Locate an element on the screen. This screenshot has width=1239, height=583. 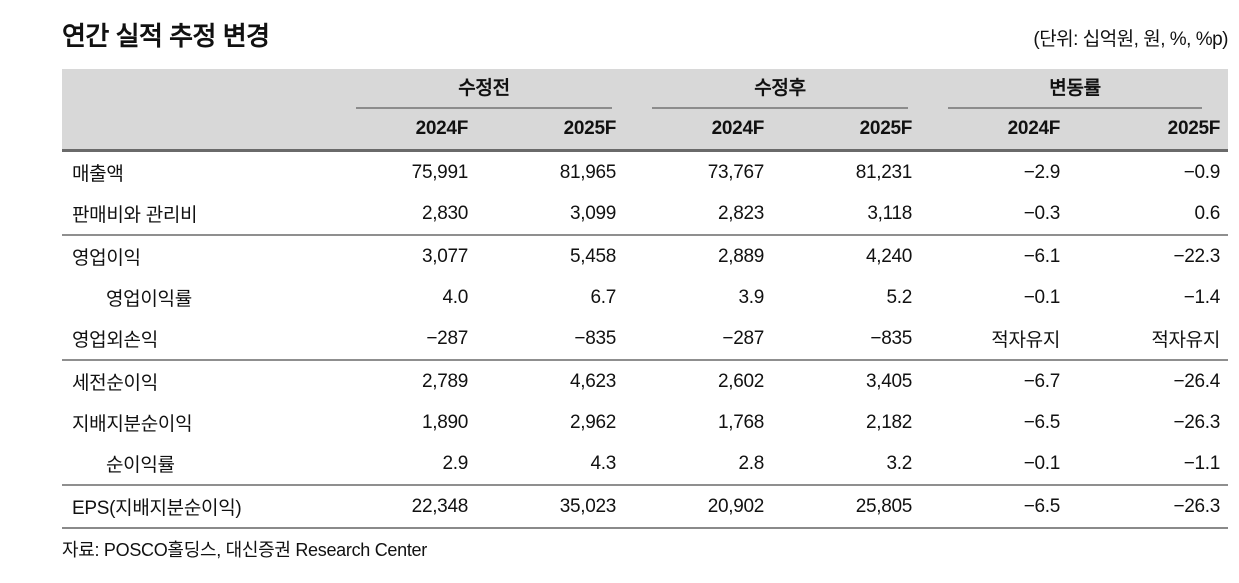
cell-value: 2.8 is located at coordinates (712, 464).